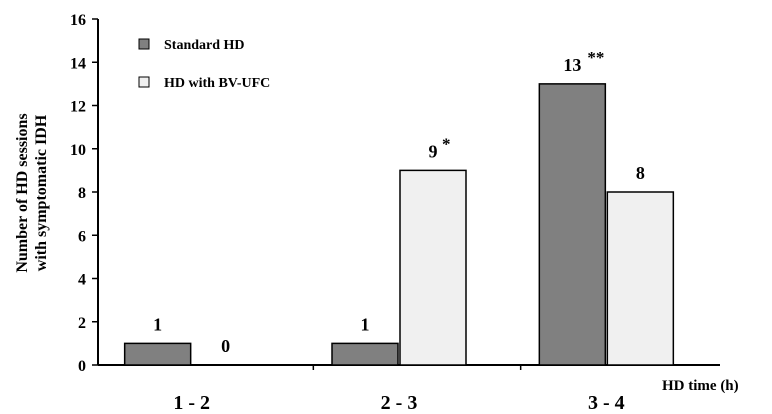  Describe the element at coordinates (82, 236) in the screenshot. I see `y-tick-label: 6` at that location.